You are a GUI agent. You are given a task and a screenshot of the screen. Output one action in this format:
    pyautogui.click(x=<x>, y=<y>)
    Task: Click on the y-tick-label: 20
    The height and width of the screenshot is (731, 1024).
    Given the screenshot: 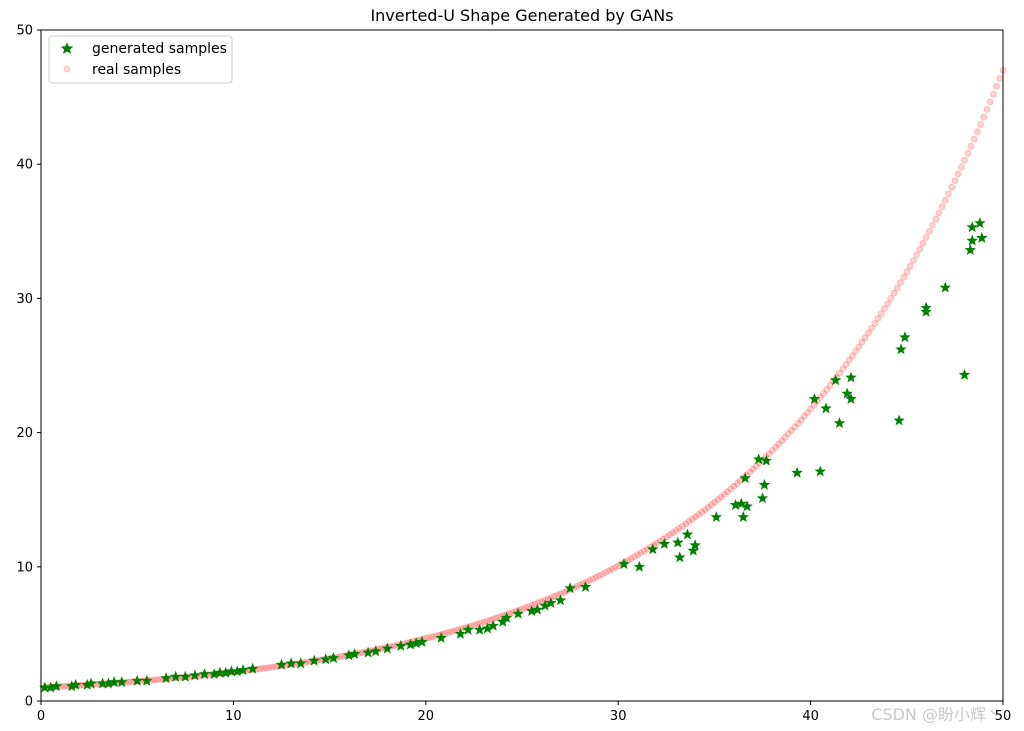 What is the action you would take?
    pyautogui.click(x=24, y=433)
    